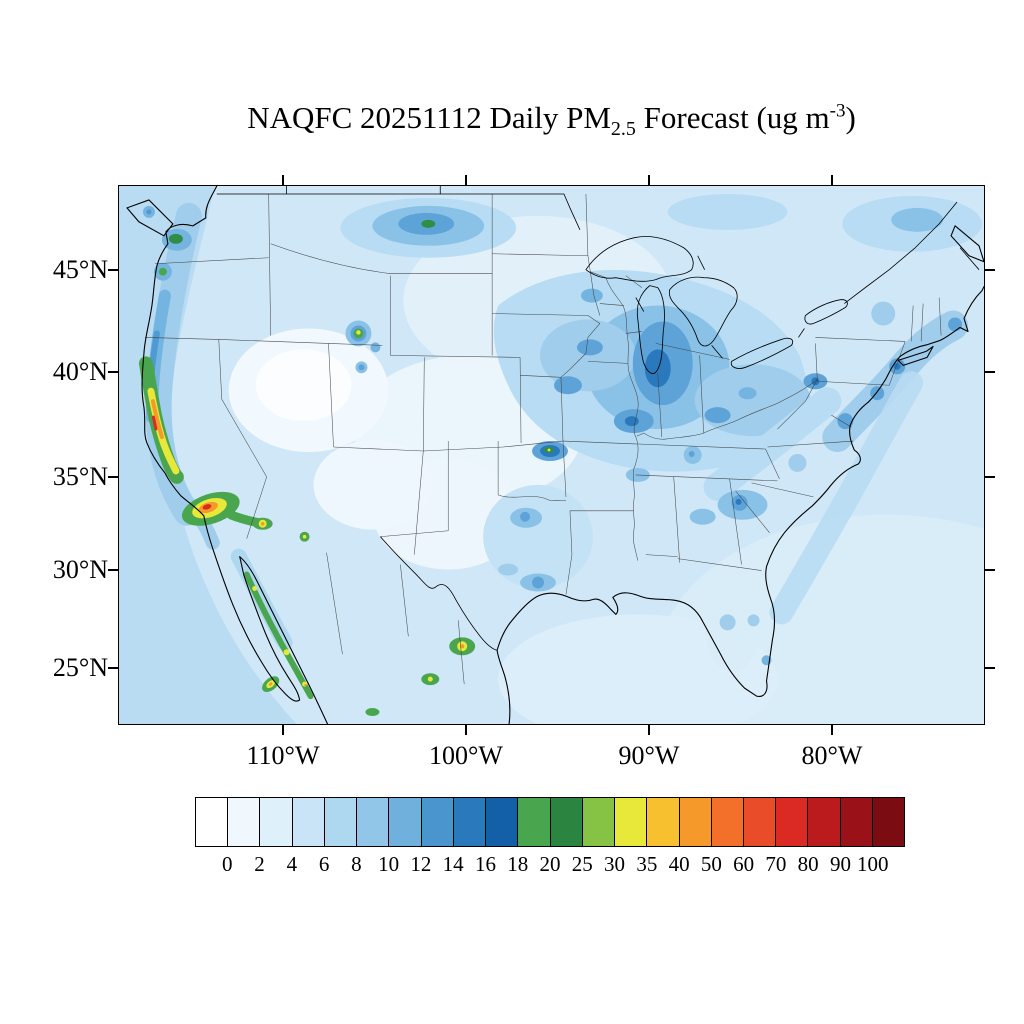 The width and height of the screenshot is (1024, 1024). Describe the element at coordinates (421, 864) in the screenshot. I see `colorbar-tick-label: 12` at that location.